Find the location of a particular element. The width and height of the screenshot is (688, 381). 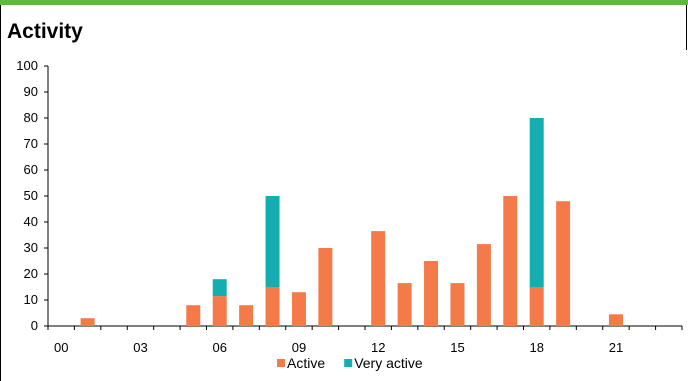

y-tick-label: 60 is located at coordinates (31, 169).